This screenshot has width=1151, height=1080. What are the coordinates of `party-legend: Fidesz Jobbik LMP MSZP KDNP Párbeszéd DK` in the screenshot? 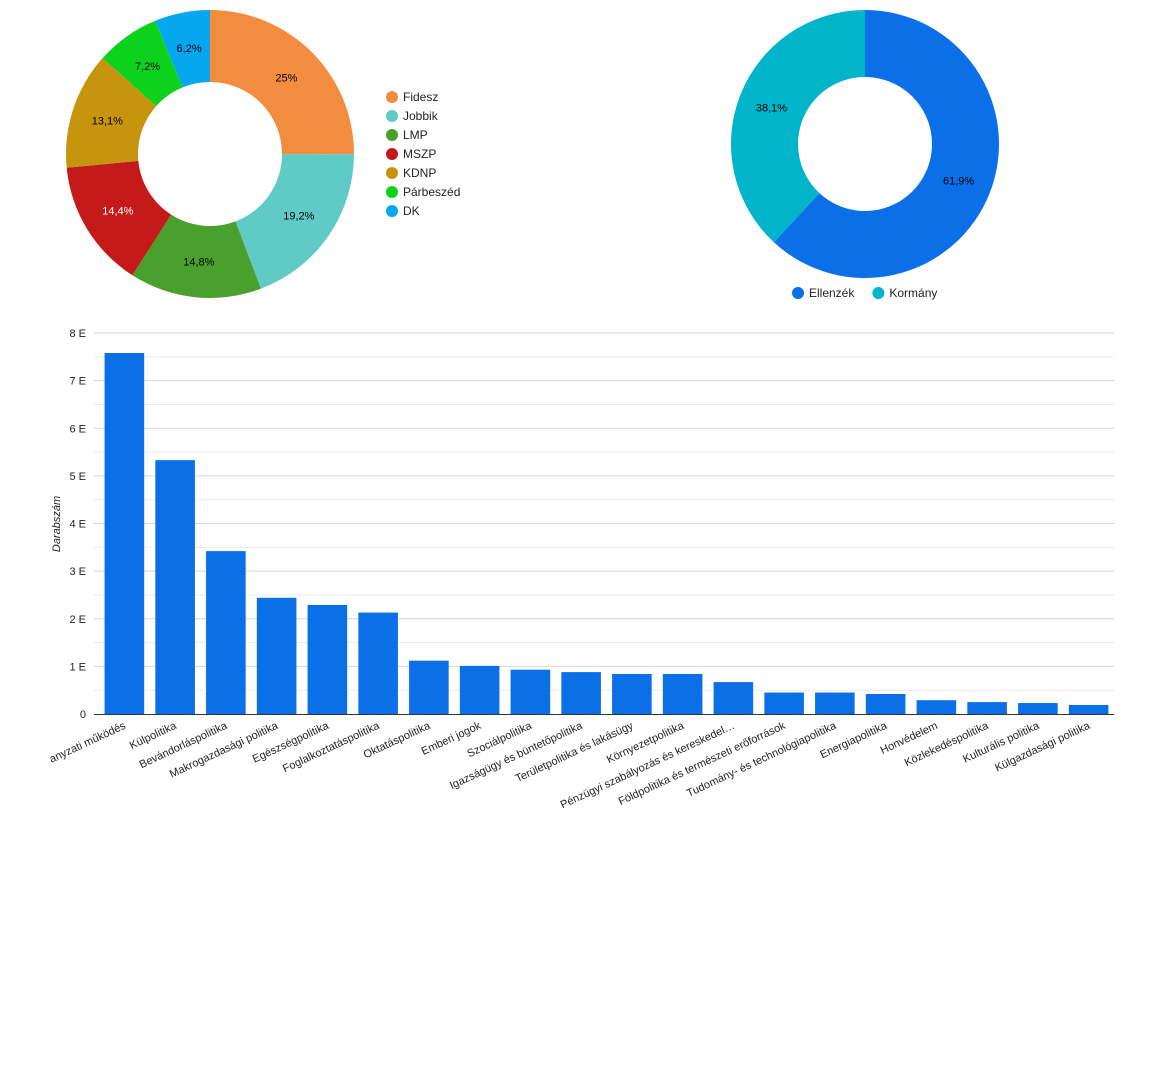 It's located at (423, 154).